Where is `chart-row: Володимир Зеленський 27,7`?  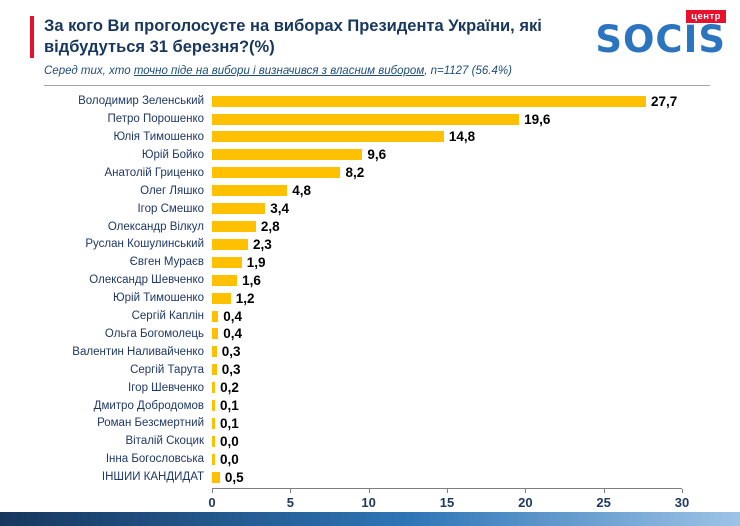 chart-row: Володимир Зеленський 27,7 is located at coordinates (365, 101).